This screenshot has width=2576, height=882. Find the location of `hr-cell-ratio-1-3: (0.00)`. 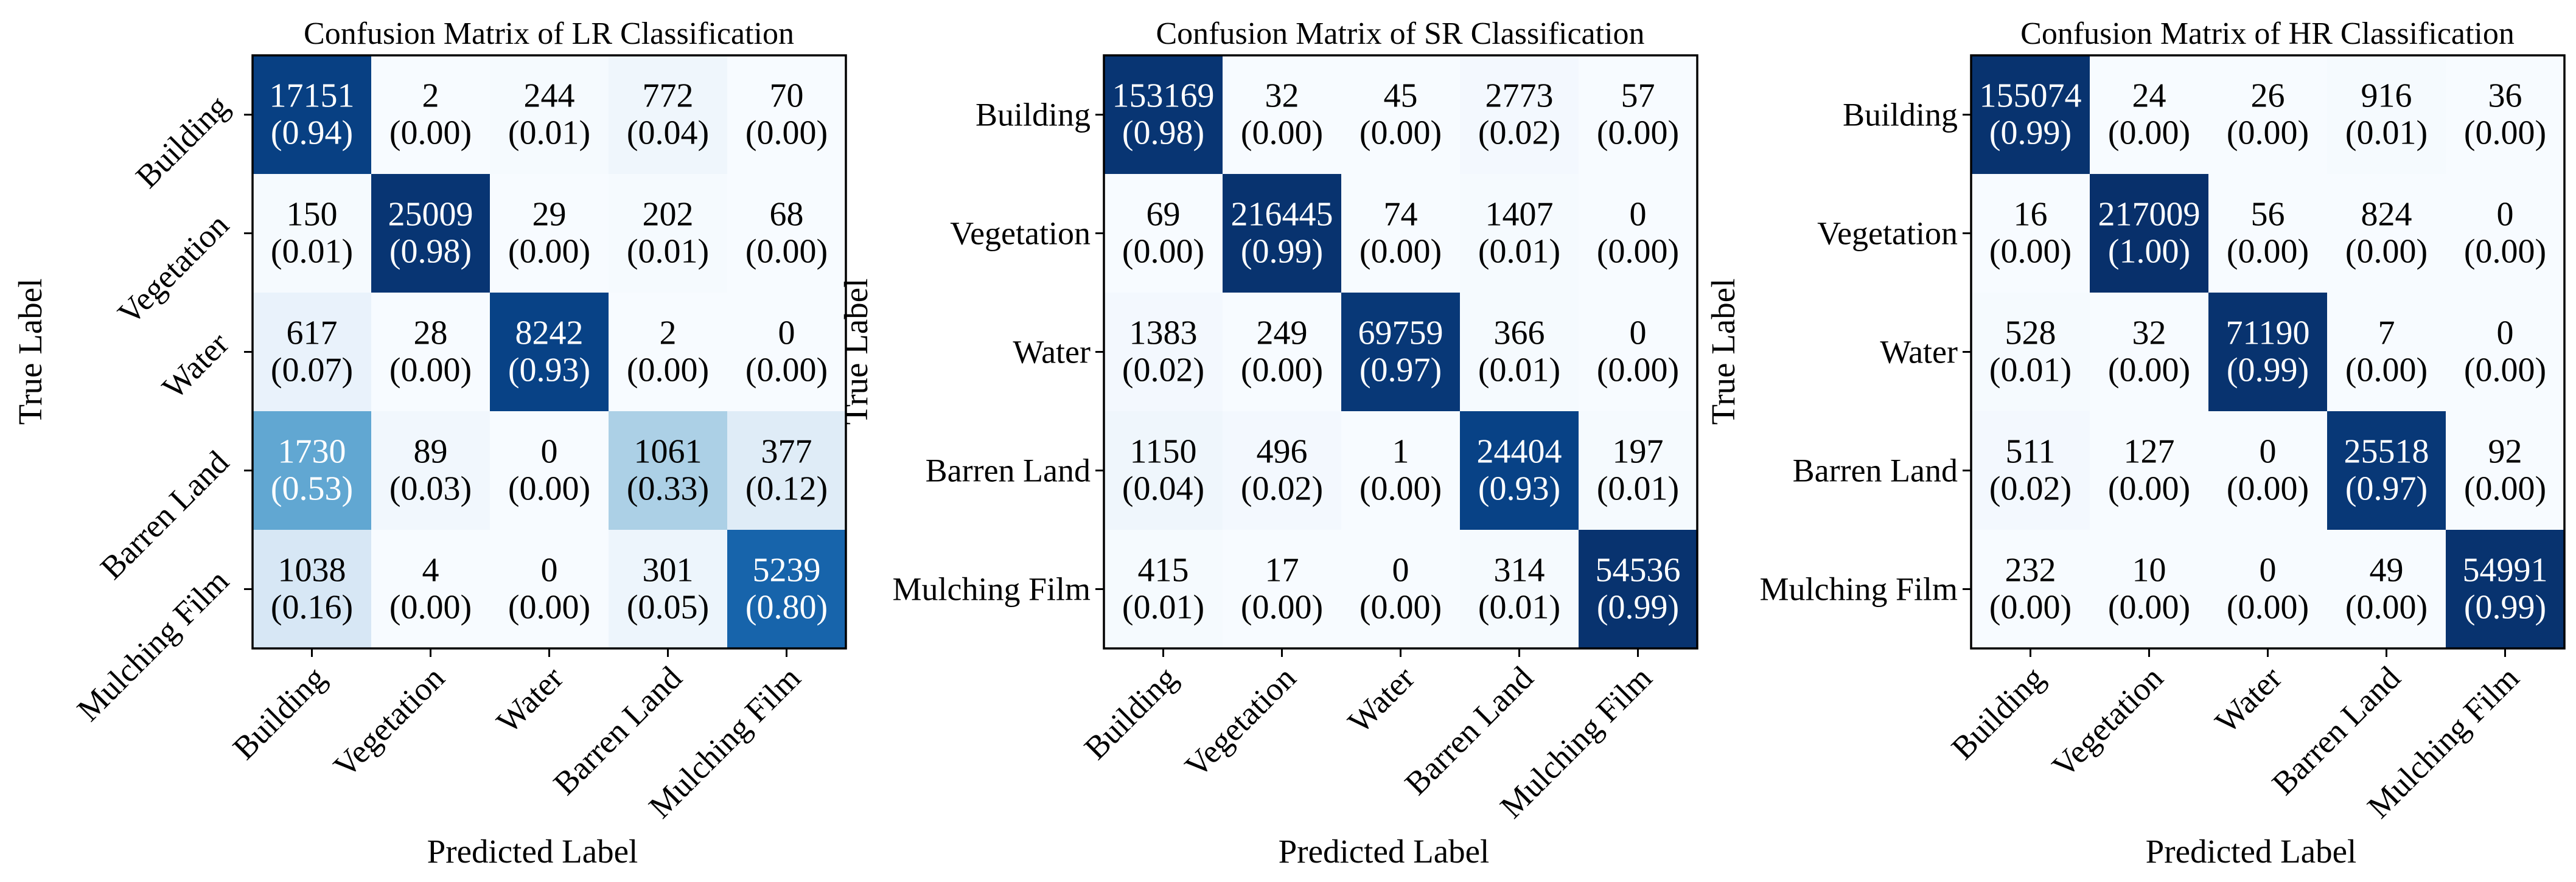

hr-cell-ratio-1-3: (0.00) is located at coordinates (2386, 252).